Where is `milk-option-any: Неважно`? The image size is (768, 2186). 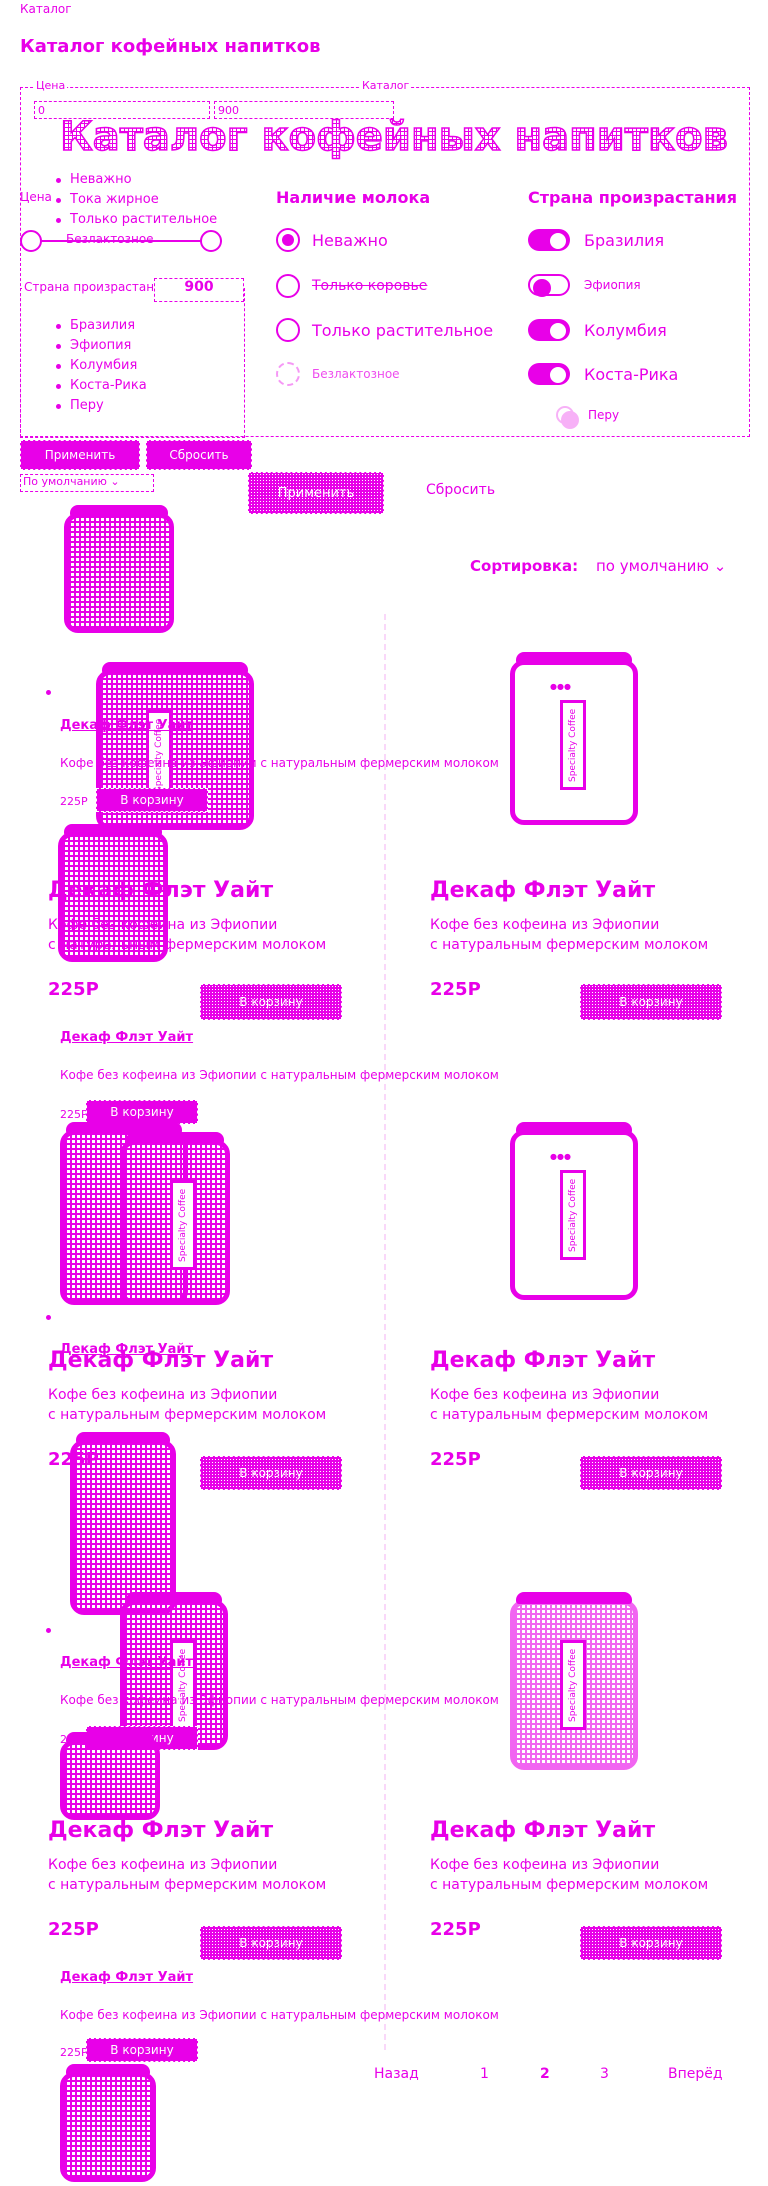 milk-option-any: Неважно is located at coordinates (332, 240).